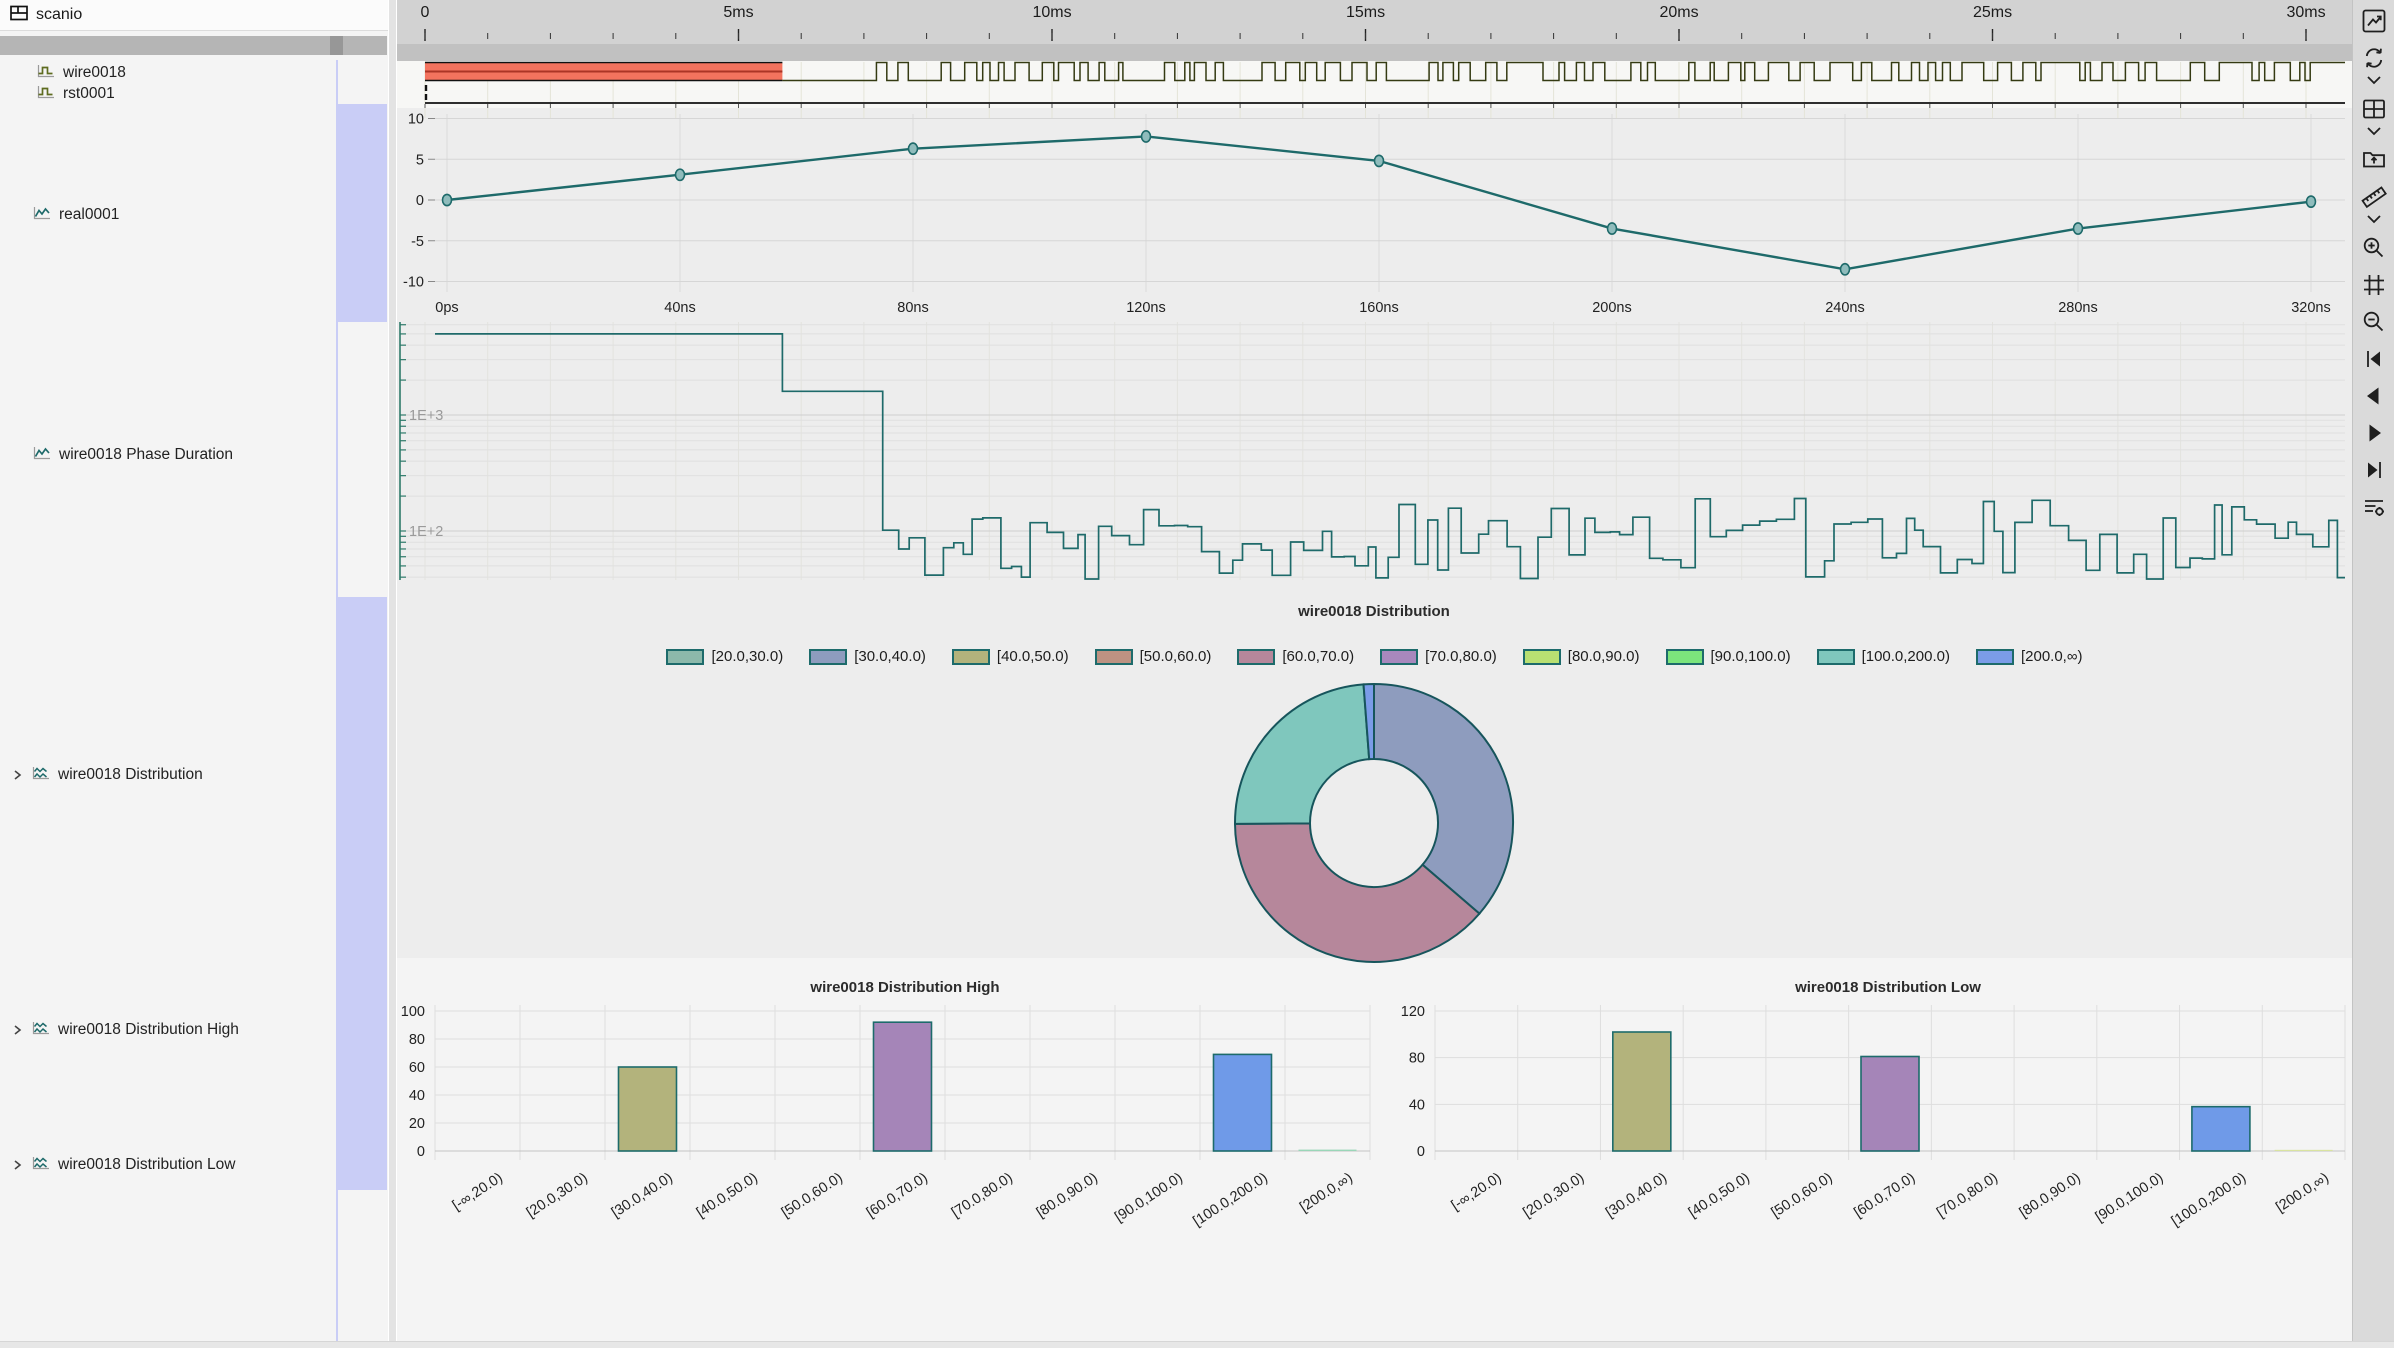  I want to click on list-options-icon, so click(2374, 508).